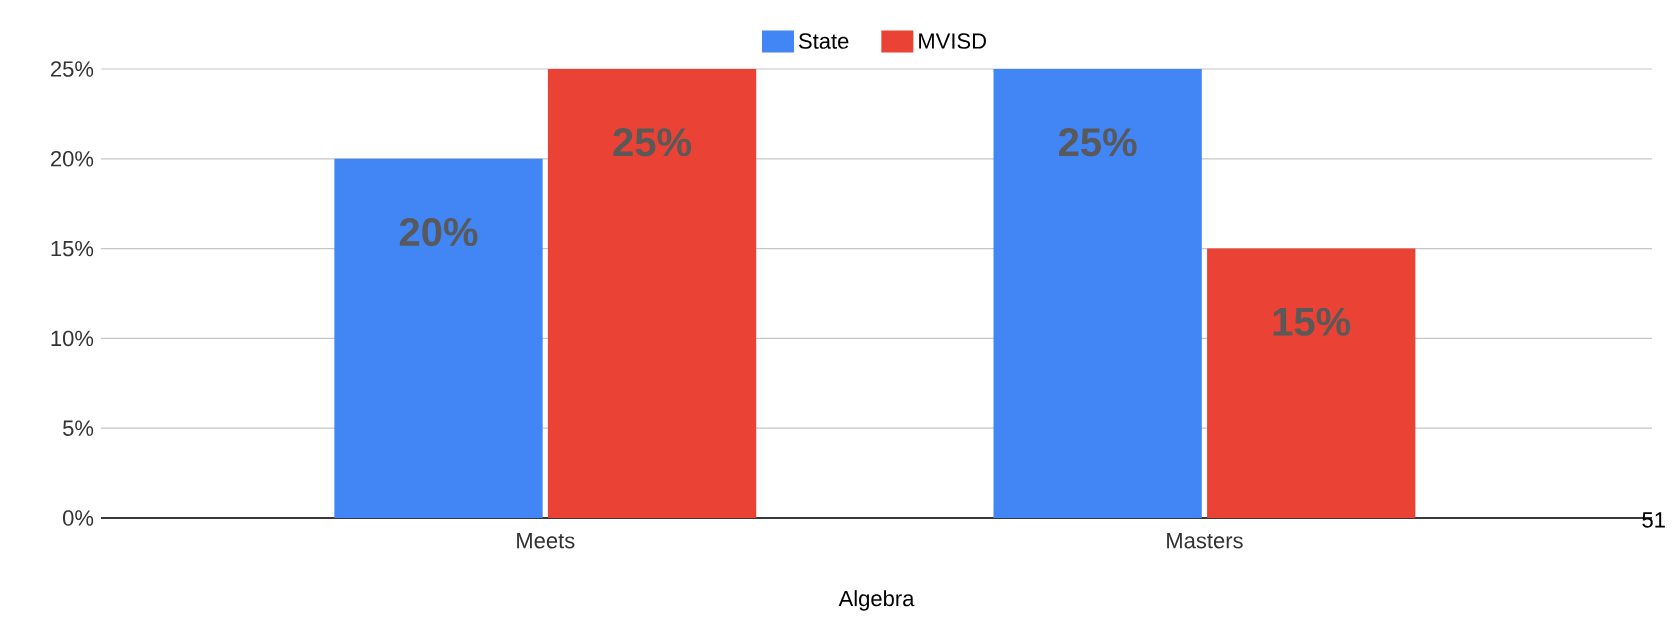 The height and width of the screenshot is (617, 1675). Describe the element at coordinates (1205, 540) in the screenshot. I see `x-tick-label: Masters` at that location.